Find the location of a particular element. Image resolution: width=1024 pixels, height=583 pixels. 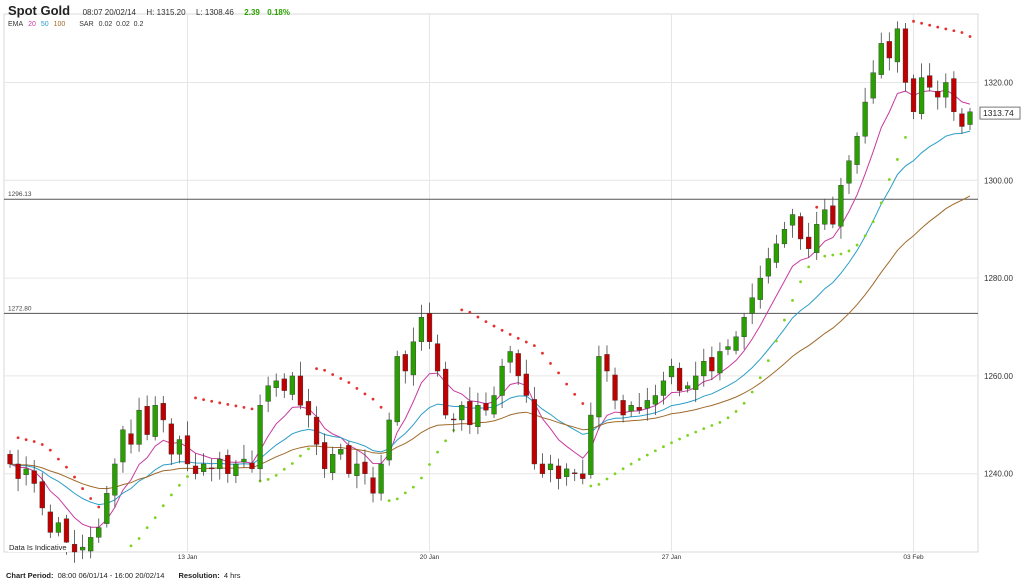

resolution-value: 4 hrs is located at coordinates (232, 575).